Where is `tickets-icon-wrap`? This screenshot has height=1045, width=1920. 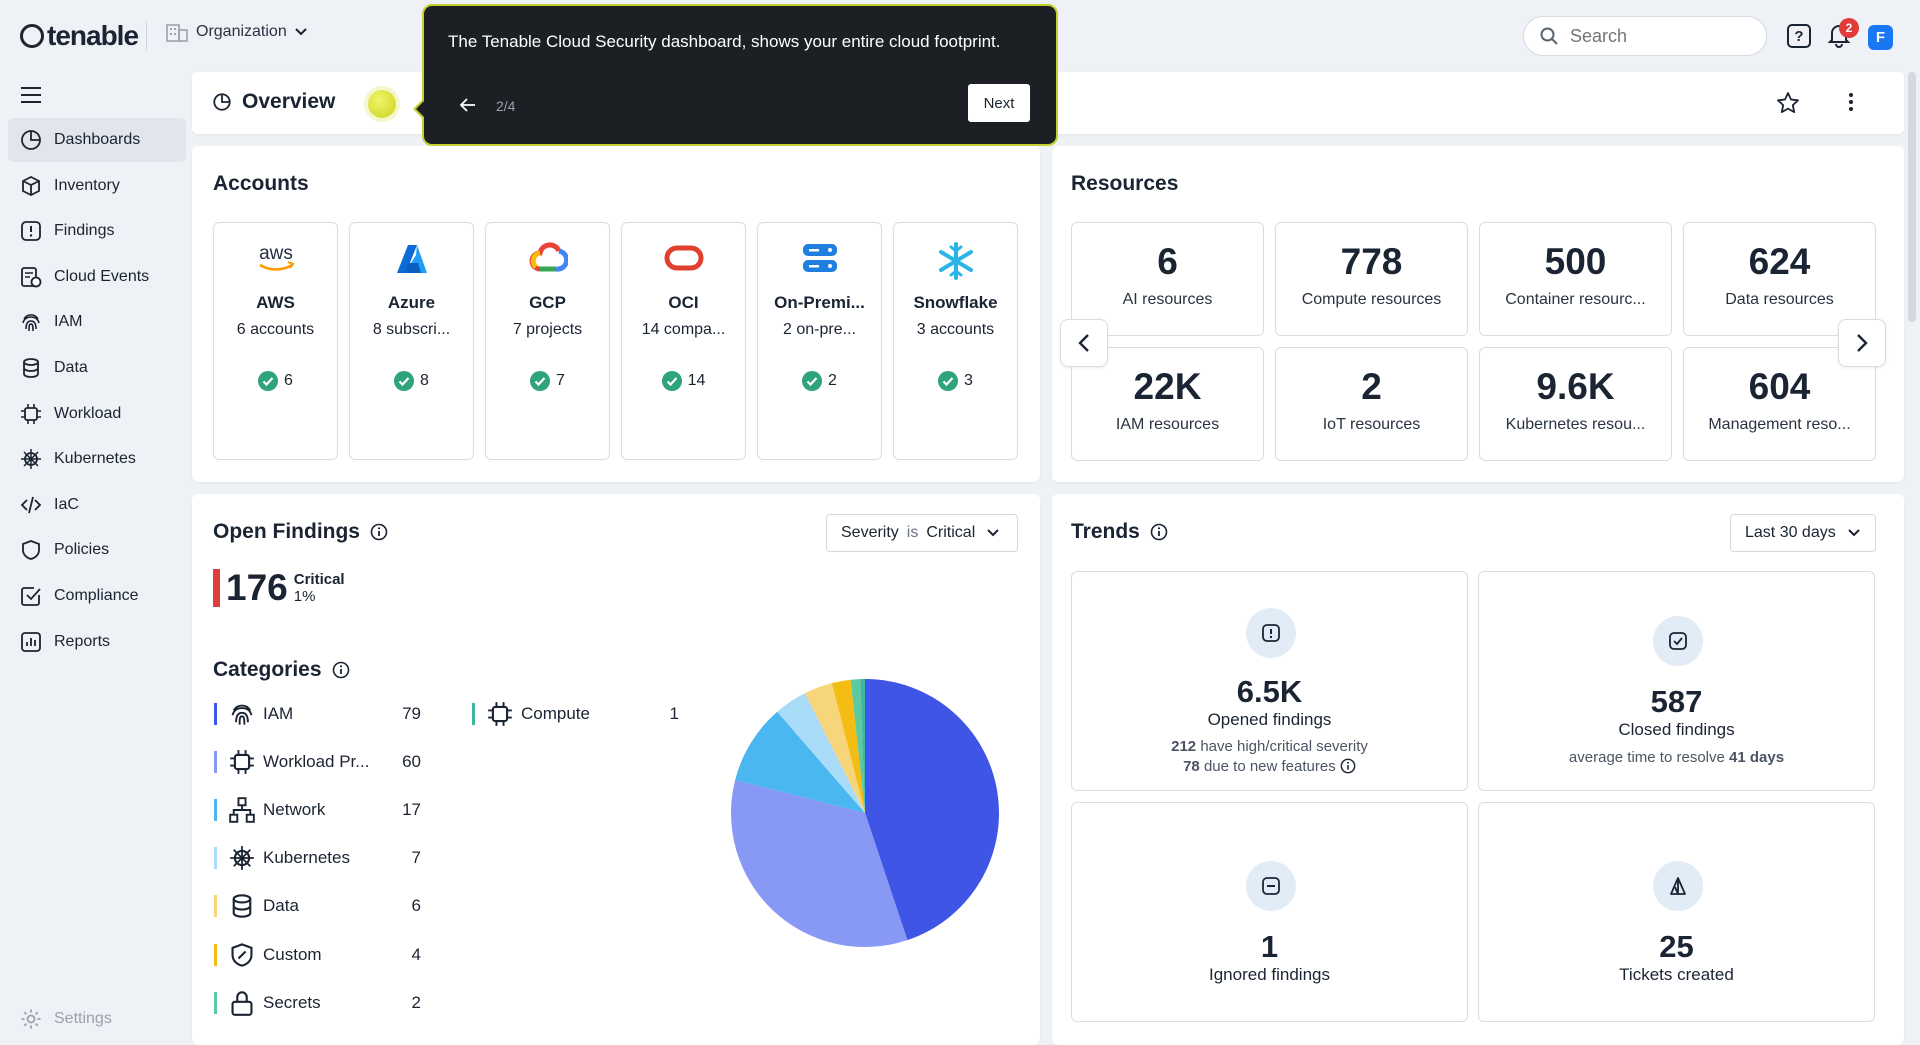
tickets-icon-wrap is located at coordinates (1678, 886).